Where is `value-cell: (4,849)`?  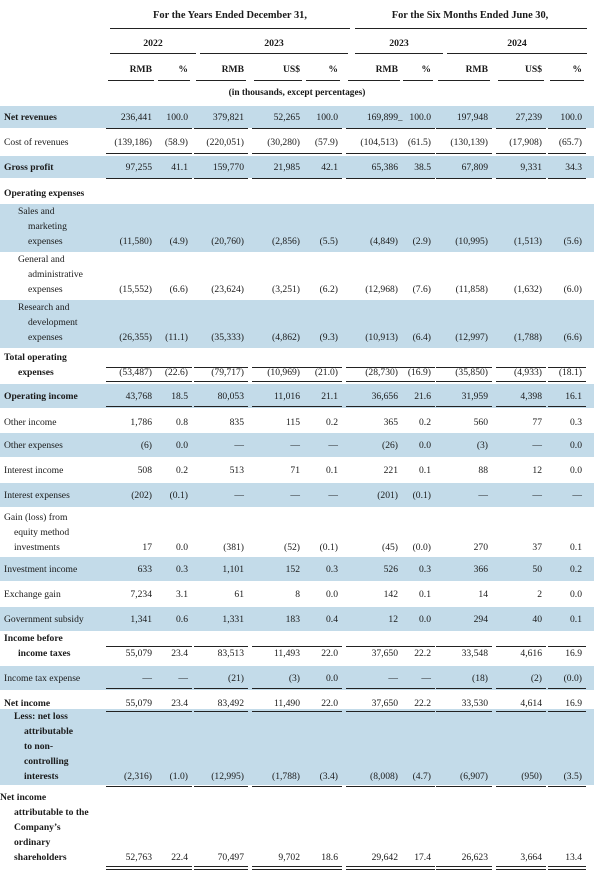 value-cell: (4,849) is located at coordinates (384, 241).